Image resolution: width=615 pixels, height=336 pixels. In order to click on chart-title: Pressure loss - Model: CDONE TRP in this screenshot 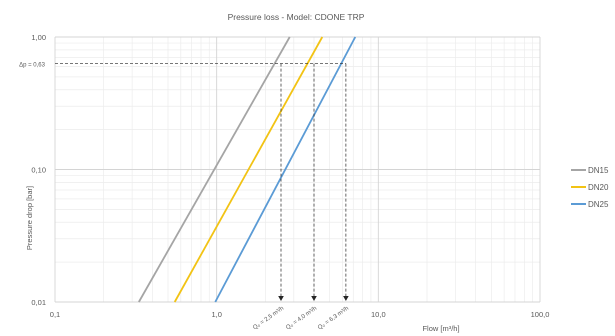, I will do `click(296, 17)`.